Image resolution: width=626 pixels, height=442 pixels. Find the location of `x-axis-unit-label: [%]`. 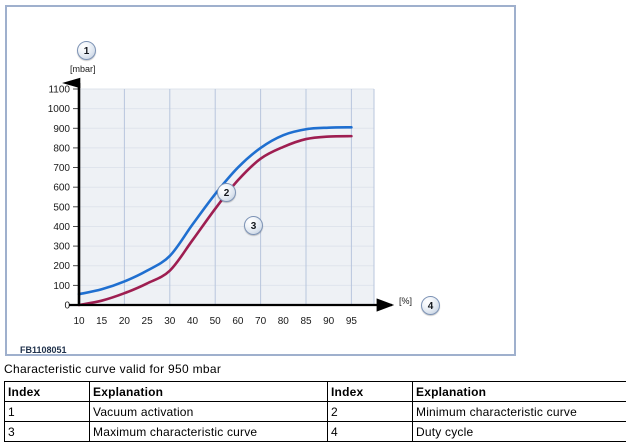

x-axis-unit-label: [%] is located at coordinates (406, 301).